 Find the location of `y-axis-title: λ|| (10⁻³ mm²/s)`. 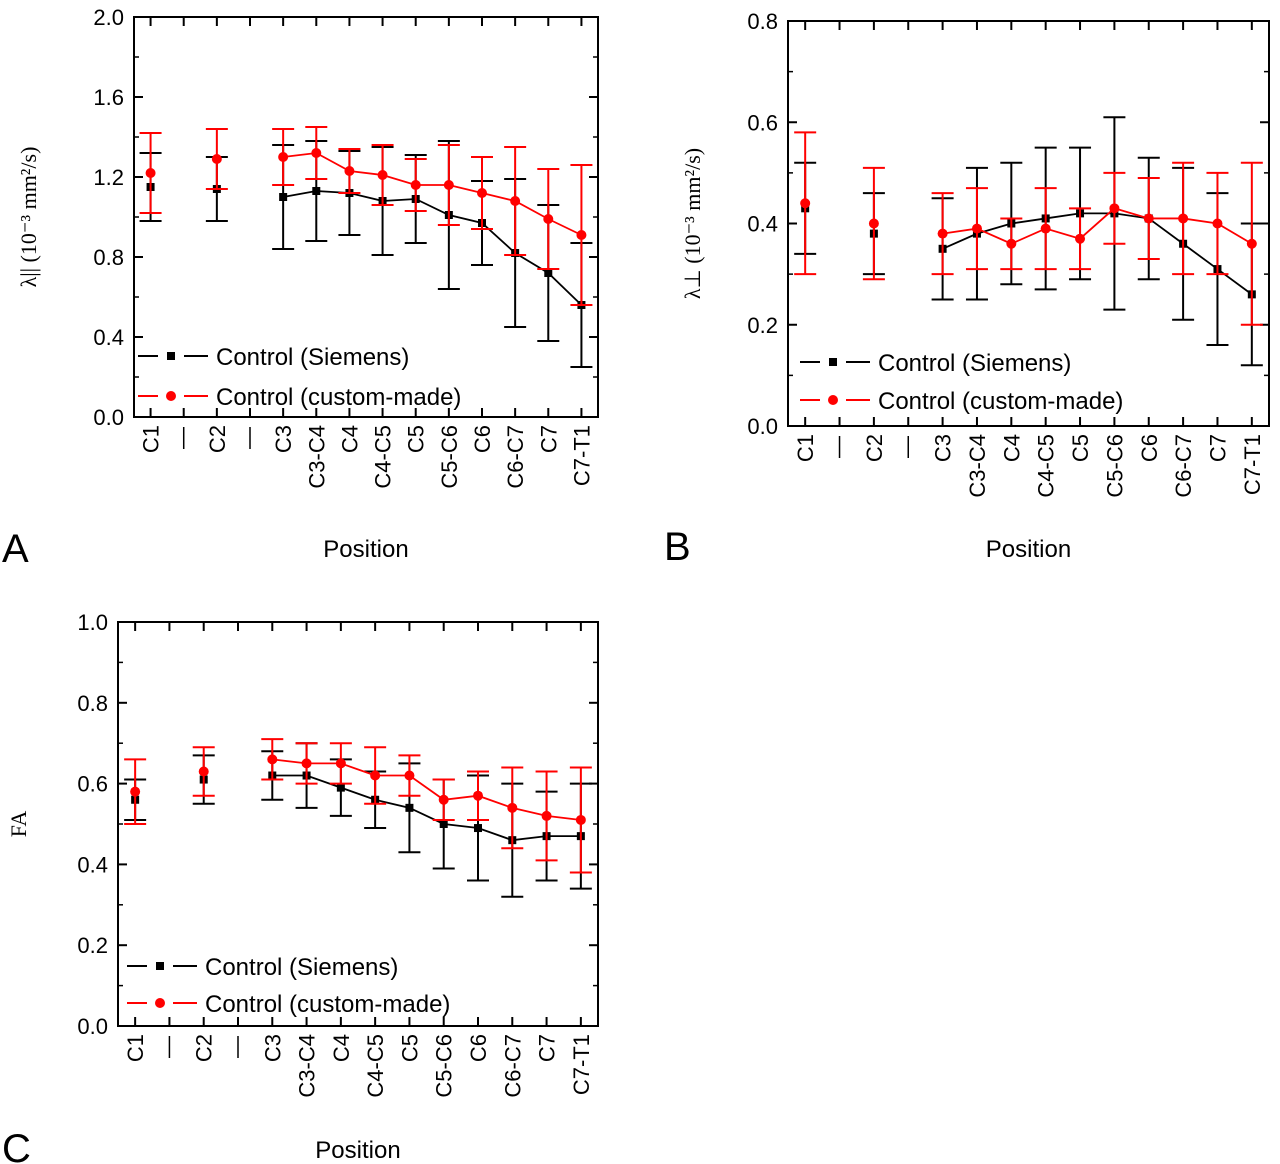

y-axis-title: λ|| (10⁻³ mm²/s) is located at coordinates (28, 217).